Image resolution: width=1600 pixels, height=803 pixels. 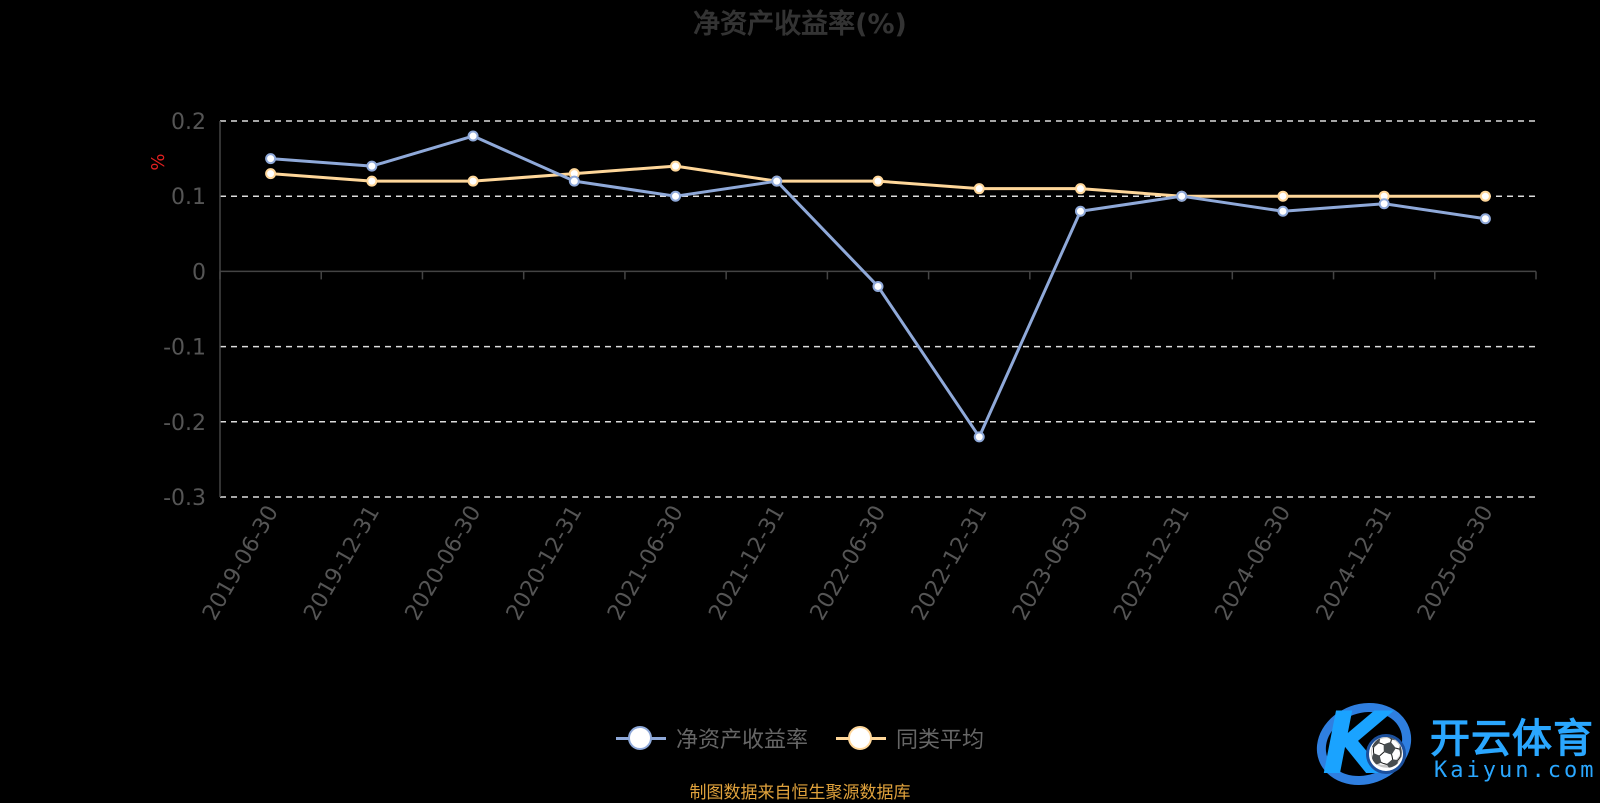 What do you see at coordinates (800, 793) in the screenshot?
I see `data-source-note: 制图数据来自恒生聚源数据库` at bounding box center [800, 793].